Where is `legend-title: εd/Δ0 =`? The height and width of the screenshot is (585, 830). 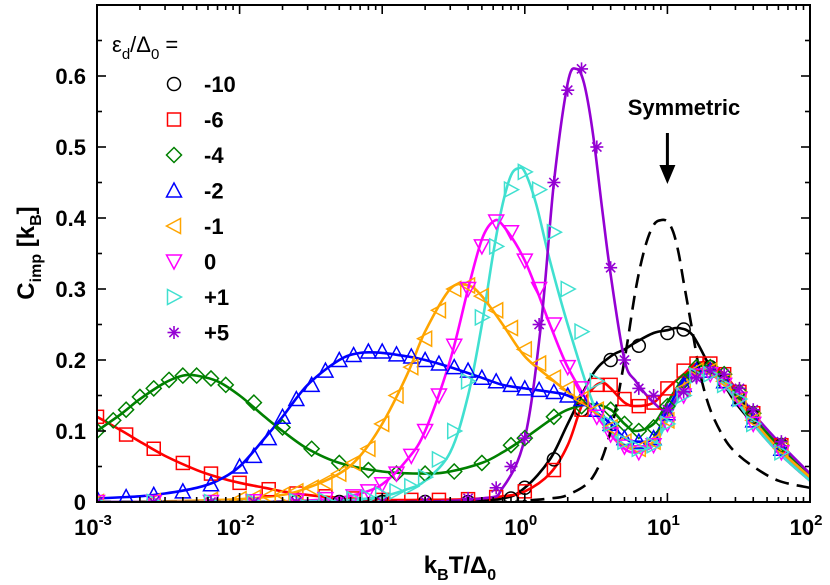
legend-title: εd/Δ0 = is located at coordinates (145, 47).